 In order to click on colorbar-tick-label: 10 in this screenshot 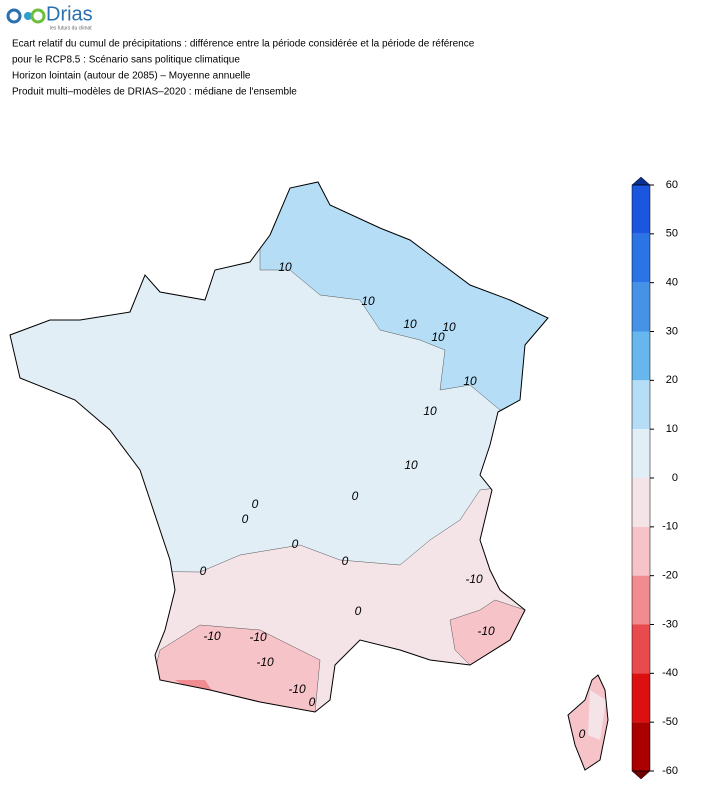, I will do `click(672, 429)`.